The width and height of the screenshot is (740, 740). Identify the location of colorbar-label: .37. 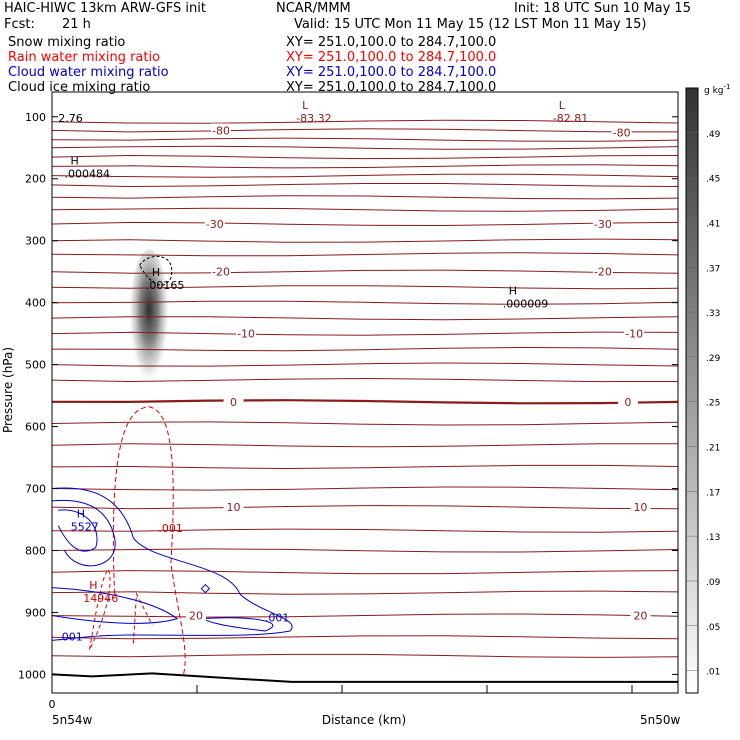
(713, 269).